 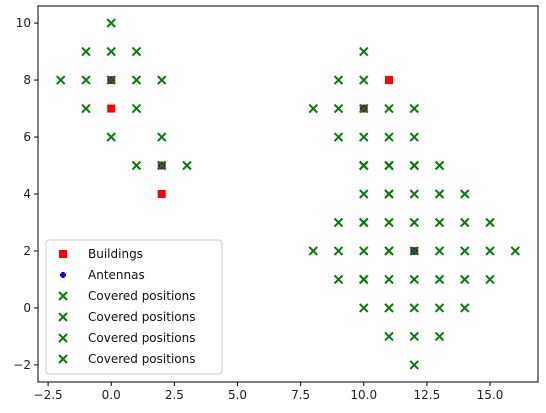 I want to click on x-tick-label: 12.5, so click(x=427, y=395).